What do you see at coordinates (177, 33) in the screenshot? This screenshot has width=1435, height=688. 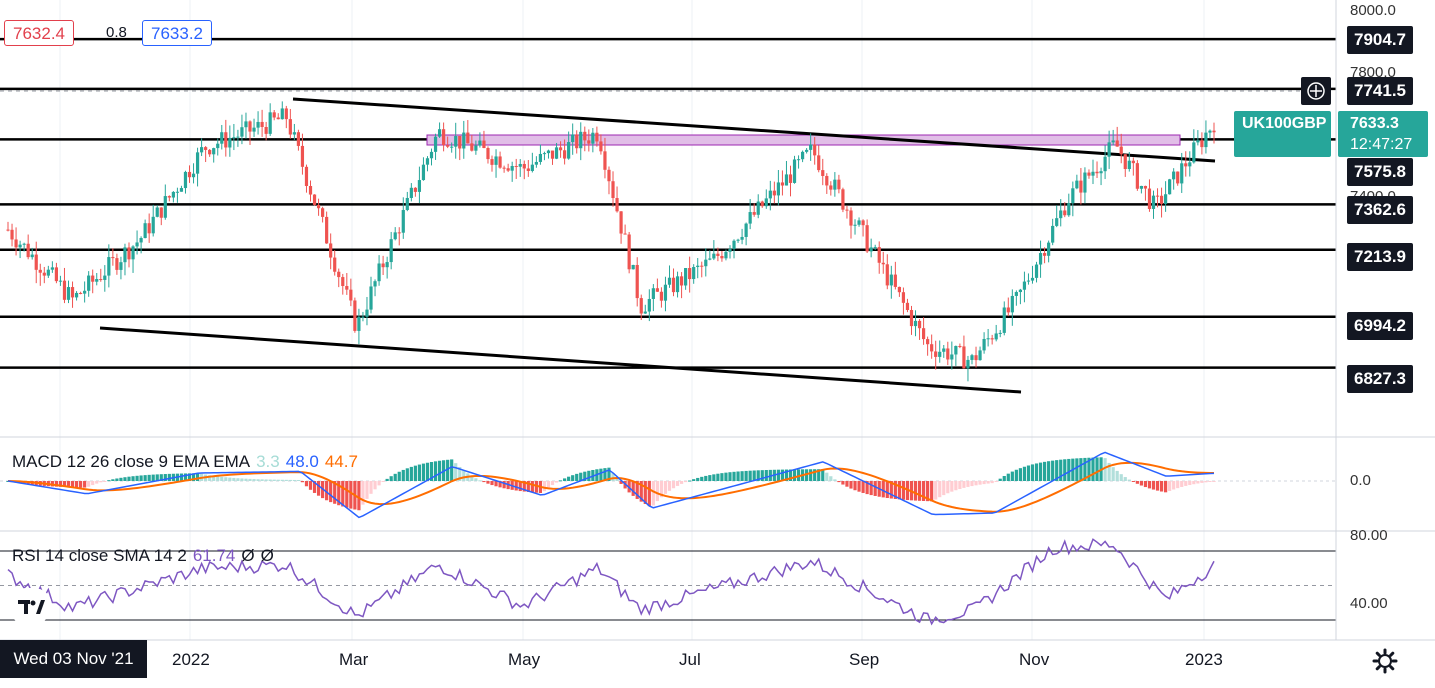 I see `ask-price-chip: 7633.2` at bounding box center [177, 33].